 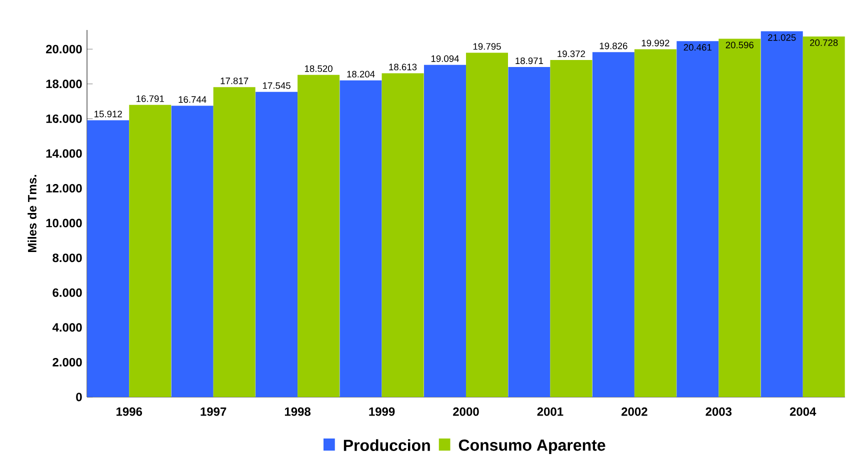 What do you see at coordinates (192, 99) in the screenshot?
I see `data-label: 16.744` at bounding box center [192, 99].